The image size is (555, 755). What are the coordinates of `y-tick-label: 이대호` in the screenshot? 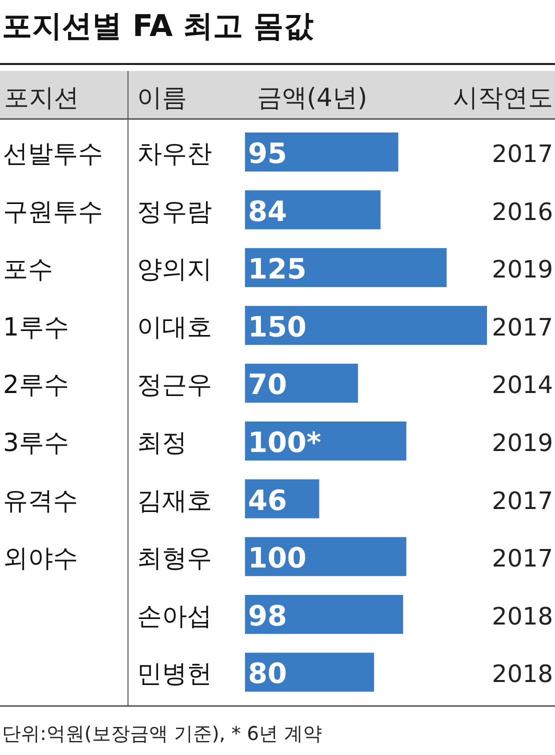 It's located at (174, 327).